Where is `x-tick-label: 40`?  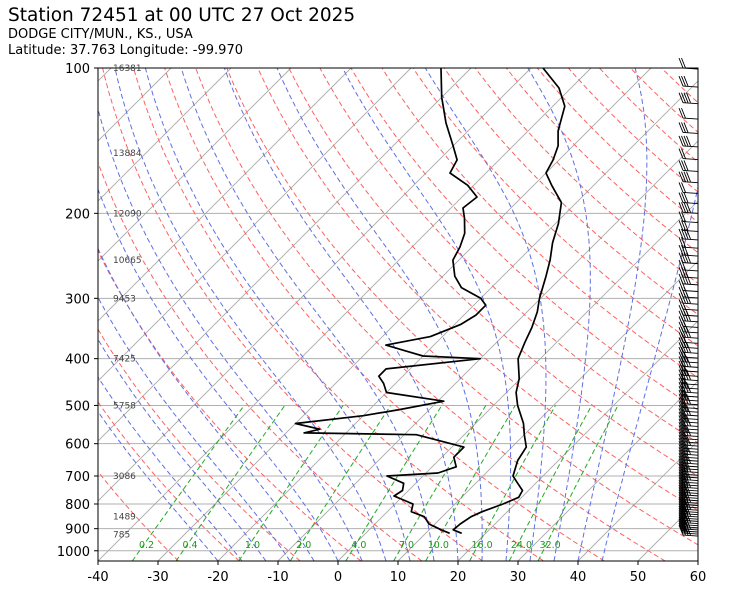
x-tick-label: 40 is located at coordinates (578, 577).